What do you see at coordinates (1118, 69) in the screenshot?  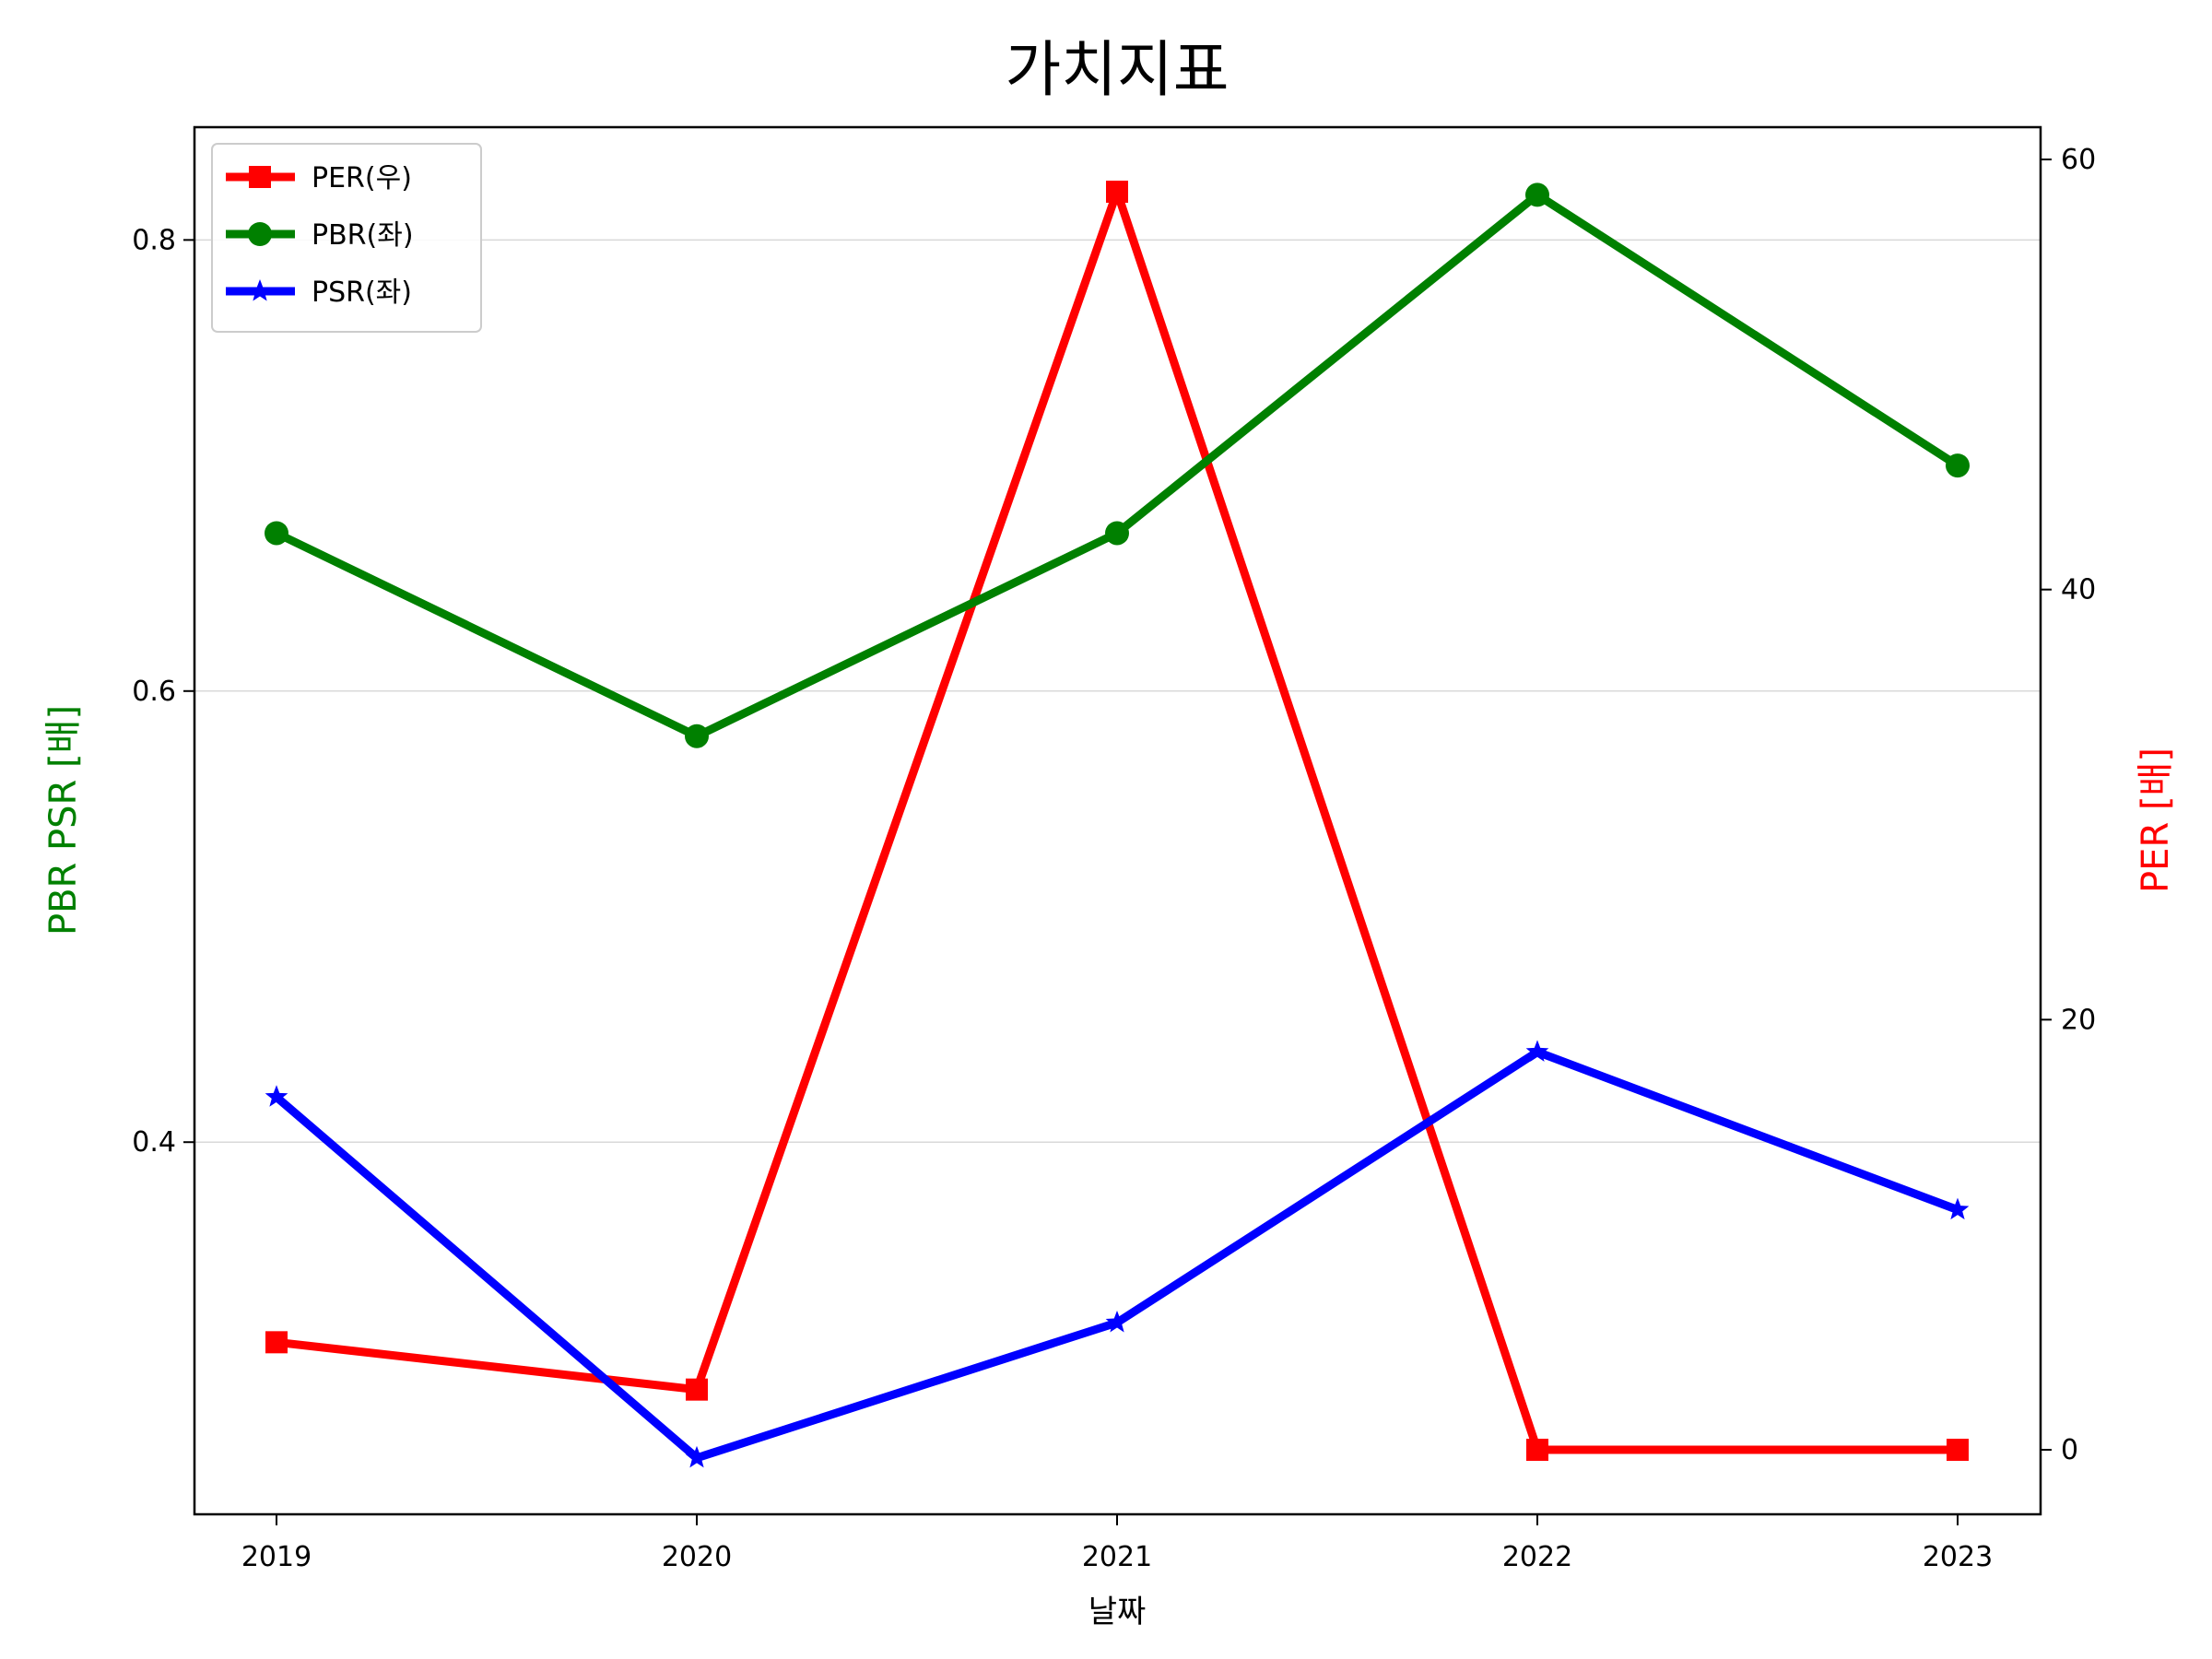 I see `chart-title: 가치지표` at bounding box center [1118, 69].